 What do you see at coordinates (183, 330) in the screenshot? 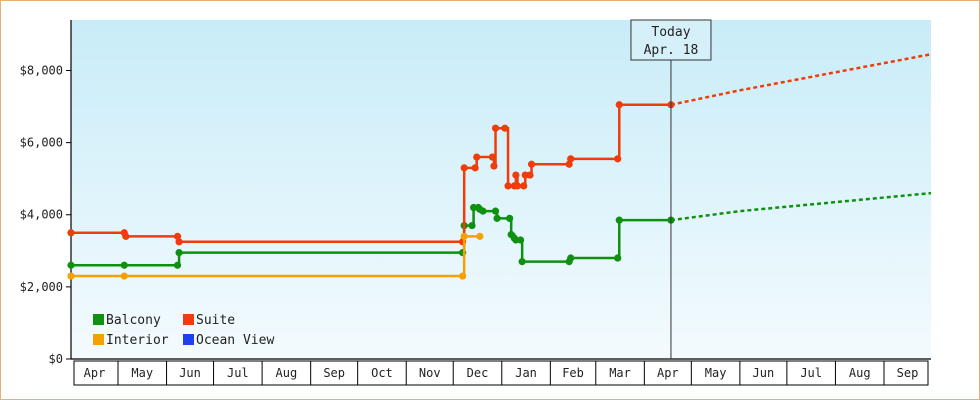
I see `legend: Balcony Suite Interior Ocean View` at bounding box center [183, 330].